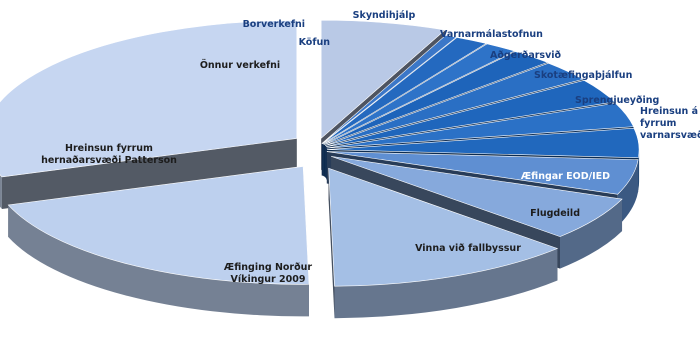 The height and width of the screenshot is (349, 700). What do you see at coordinates (468, 248) in the screenshot?
I see `slice-label: Vinna við fallbyssur` at bounding box center [468, 248].